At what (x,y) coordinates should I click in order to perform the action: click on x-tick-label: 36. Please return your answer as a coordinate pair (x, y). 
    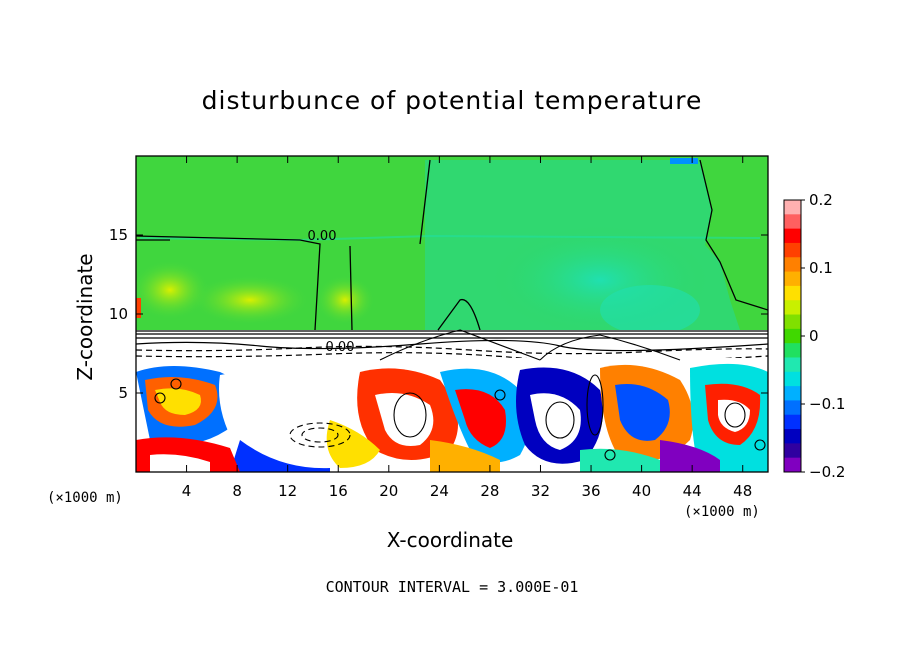
    Looking at the image, I should click on (590, 491).